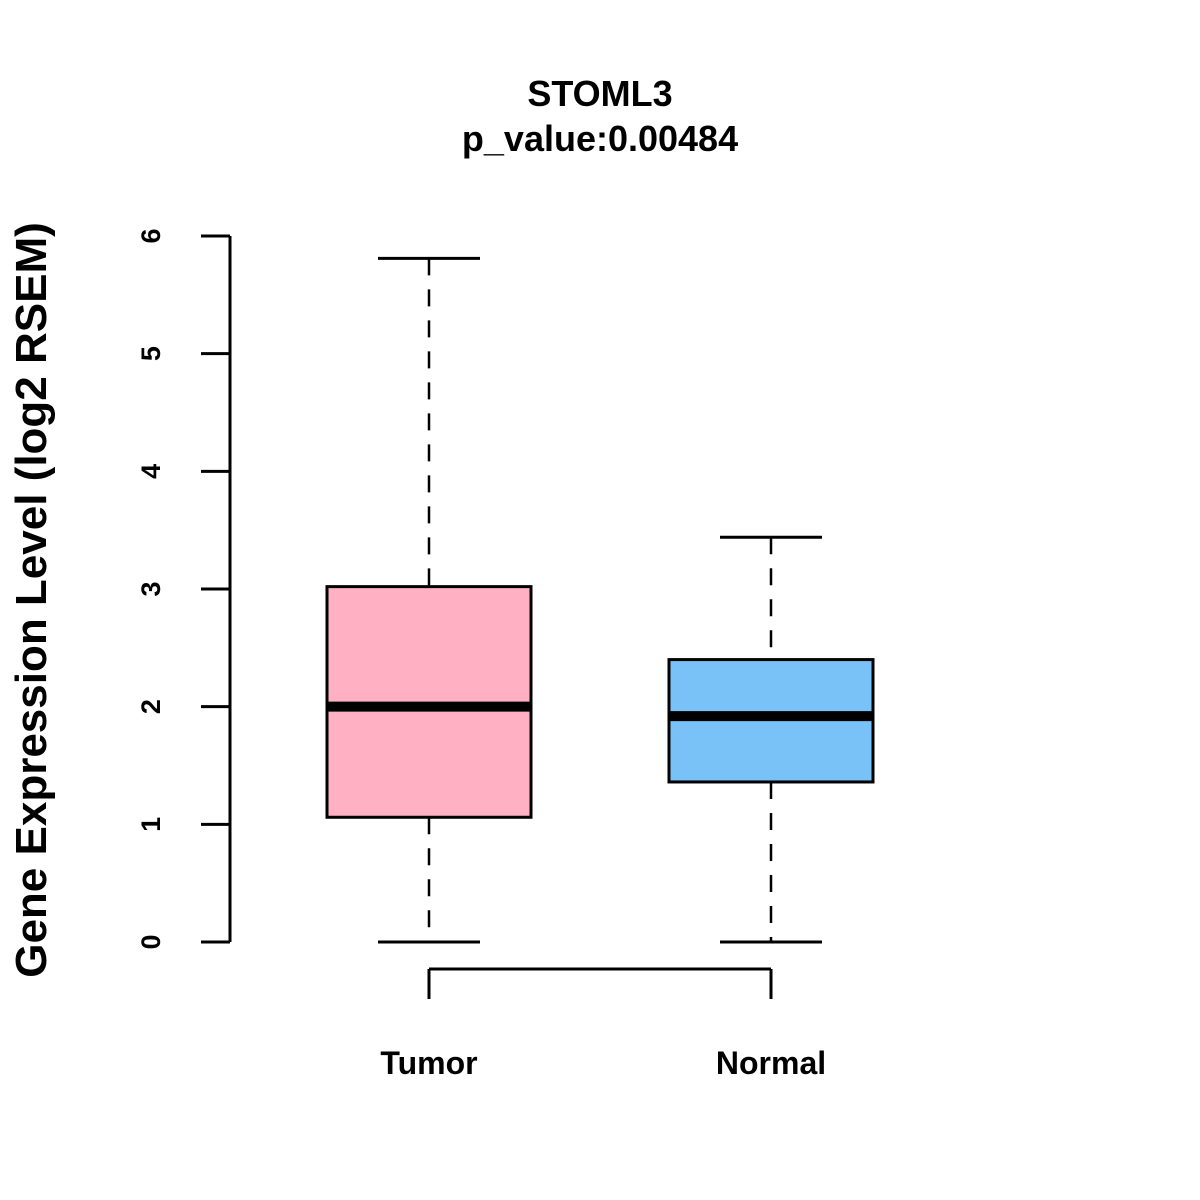 The height and width of the screenshot is (1200, 1200). What do you see at coordinates (31, 600) in the screenshot?
I see `y-axis-label: Gene Expression Level (log2 RSEM)` at bounding box center [31, 600].